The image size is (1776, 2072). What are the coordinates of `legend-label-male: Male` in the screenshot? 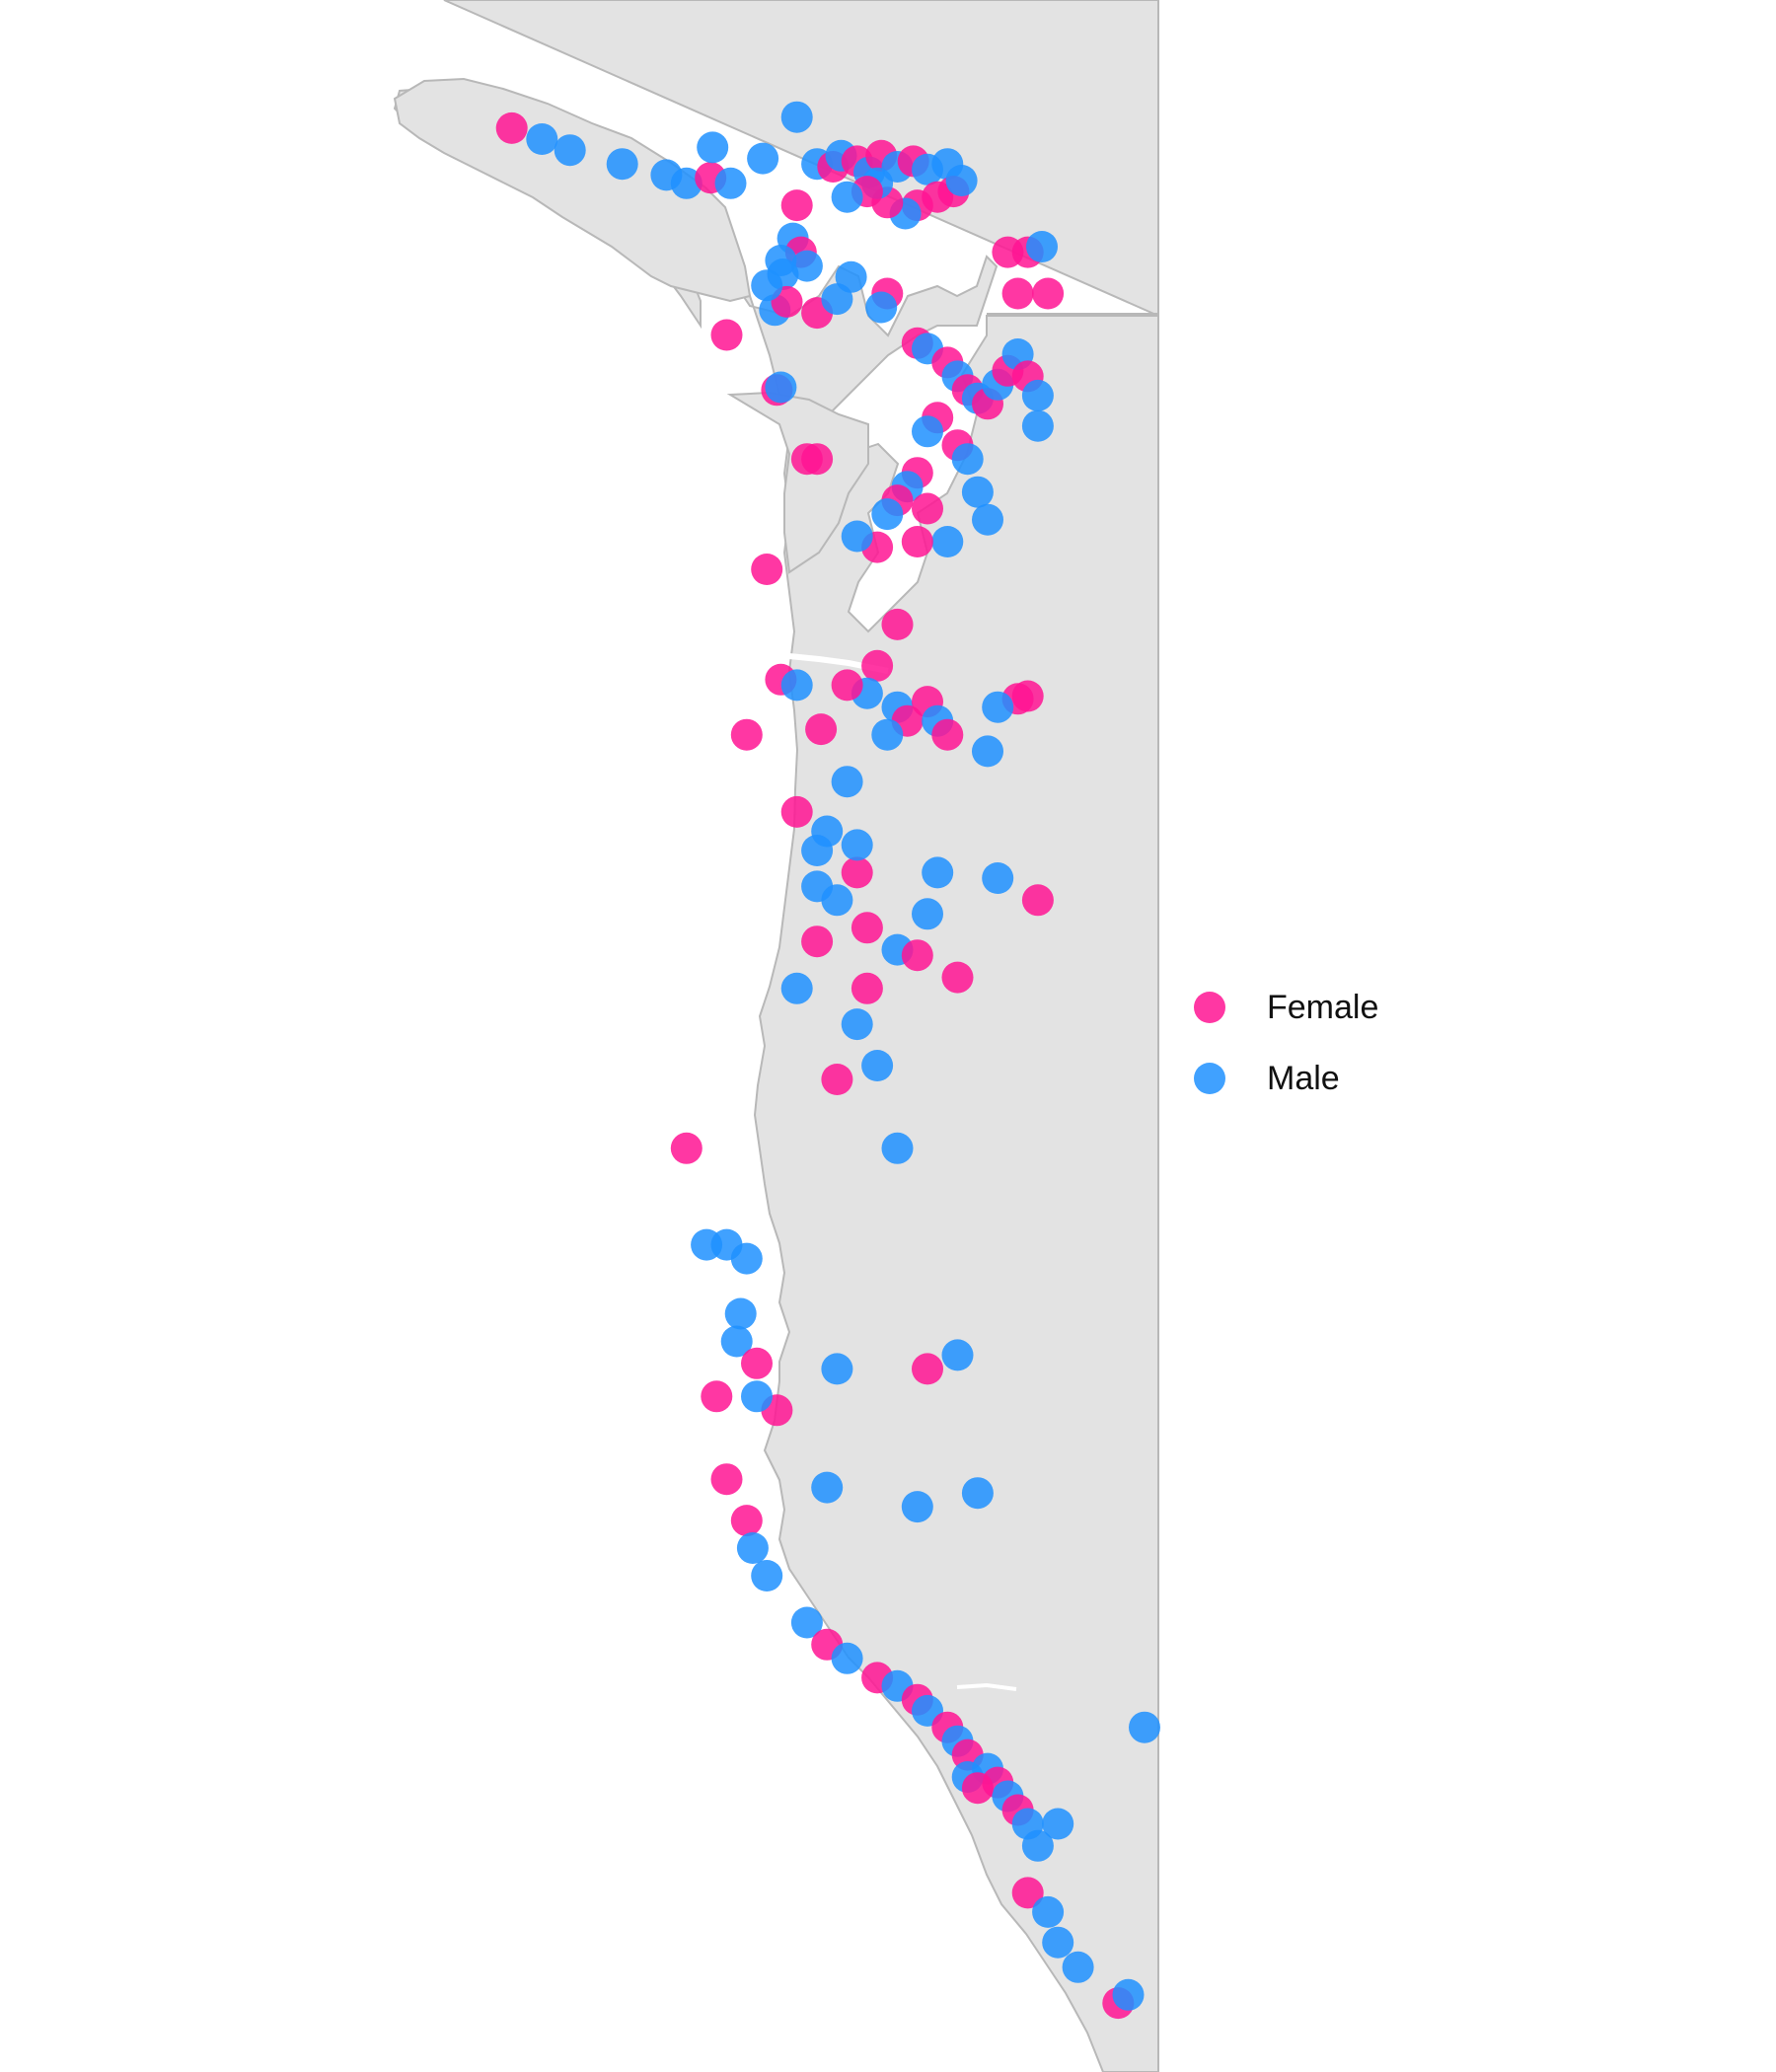 It's located at (1304, 1078).